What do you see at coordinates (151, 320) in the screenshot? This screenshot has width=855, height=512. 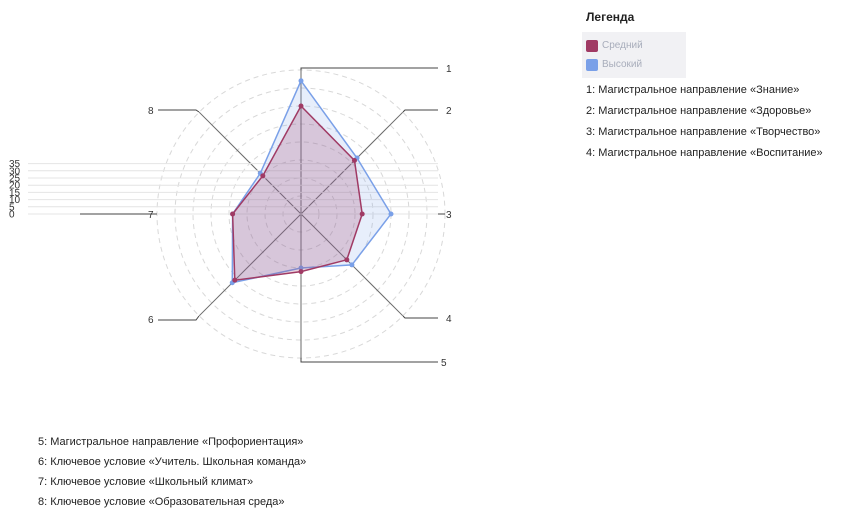 I see `axis-label-6: 6` at bounding box center [151, 320].